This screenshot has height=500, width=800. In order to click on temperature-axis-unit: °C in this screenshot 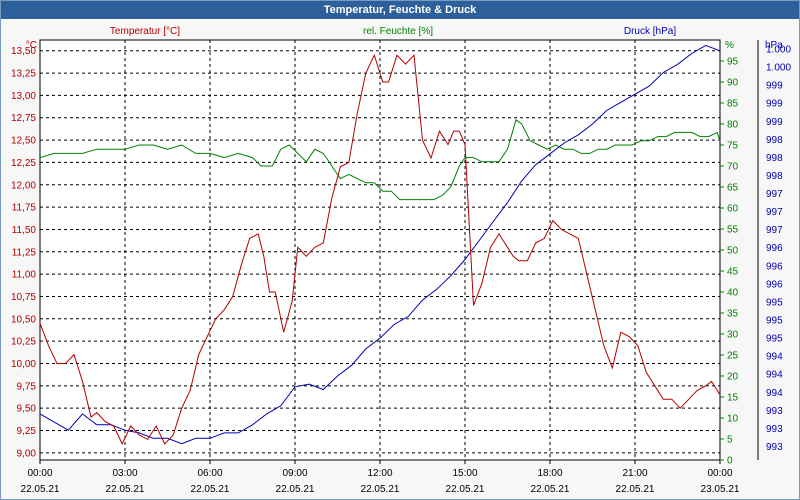, I will do `click(31, 45)`.